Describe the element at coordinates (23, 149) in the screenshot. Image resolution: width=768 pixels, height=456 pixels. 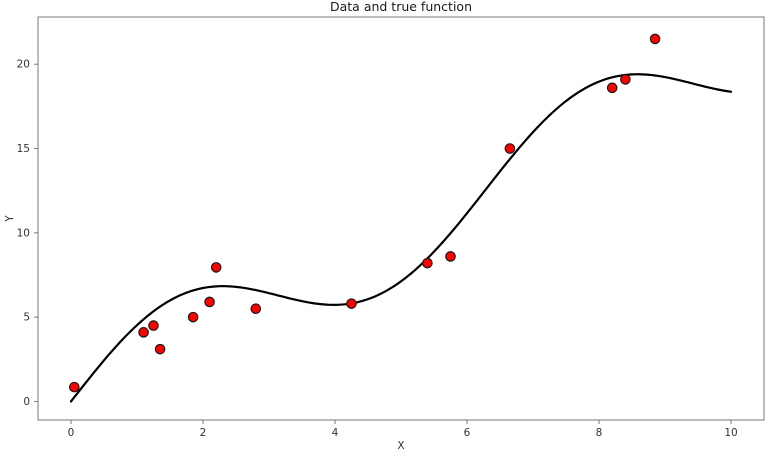
I see `y-tick-label: 15` at that location.